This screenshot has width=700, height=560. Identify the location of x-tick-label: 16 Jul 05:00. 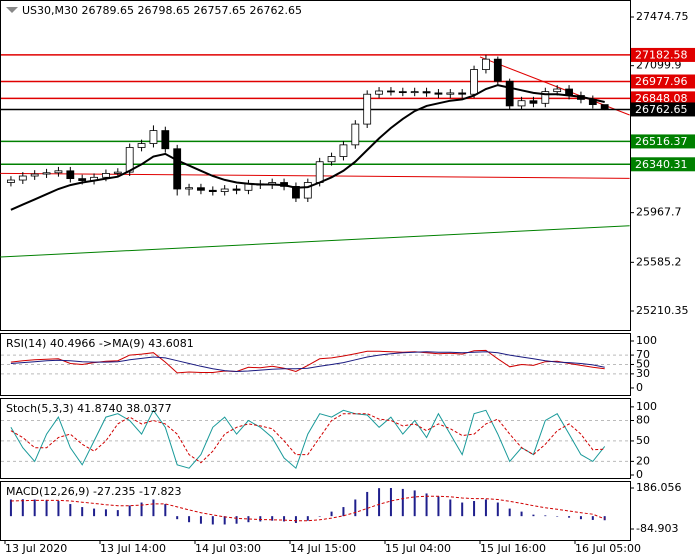
(608, 548).